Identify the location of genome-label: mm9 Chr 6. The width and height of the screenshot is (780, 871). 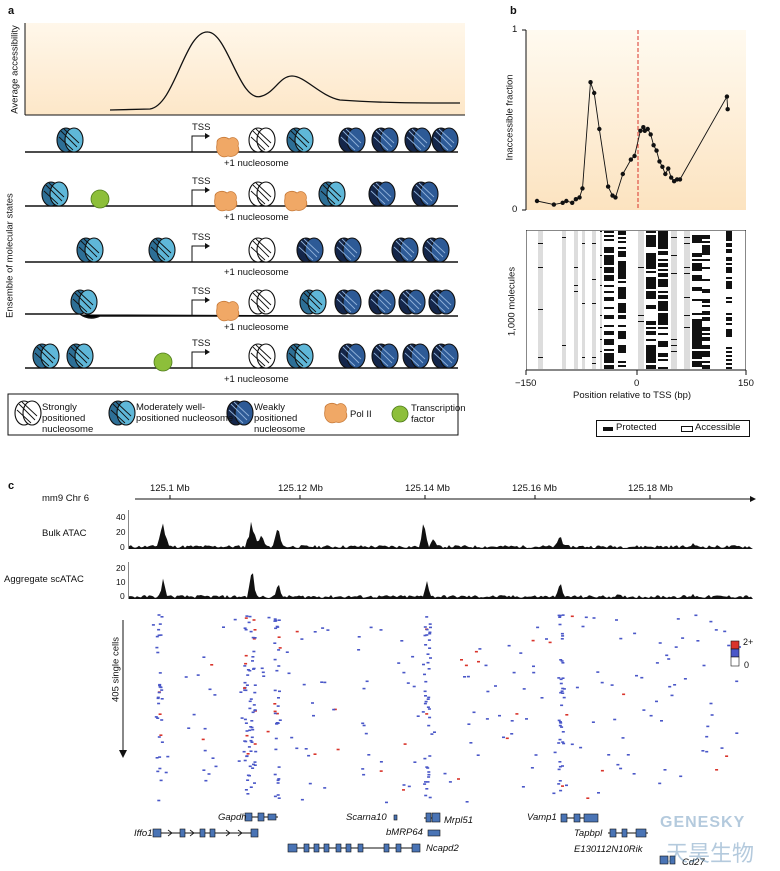
(65, 498).